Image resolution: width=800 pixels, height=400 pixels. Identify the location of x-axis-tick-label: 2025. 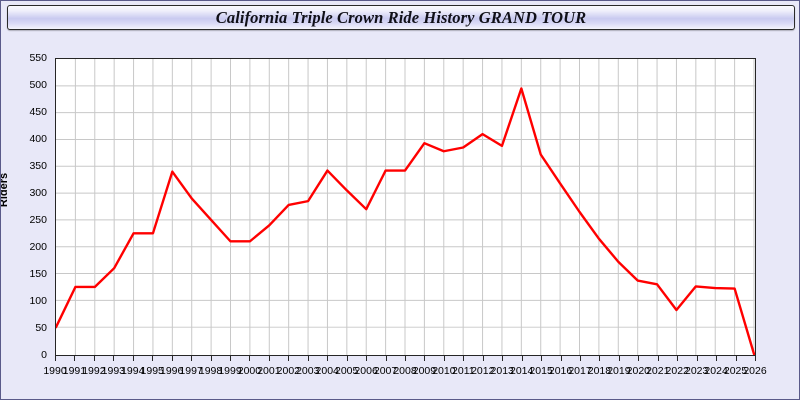
(735, 371).